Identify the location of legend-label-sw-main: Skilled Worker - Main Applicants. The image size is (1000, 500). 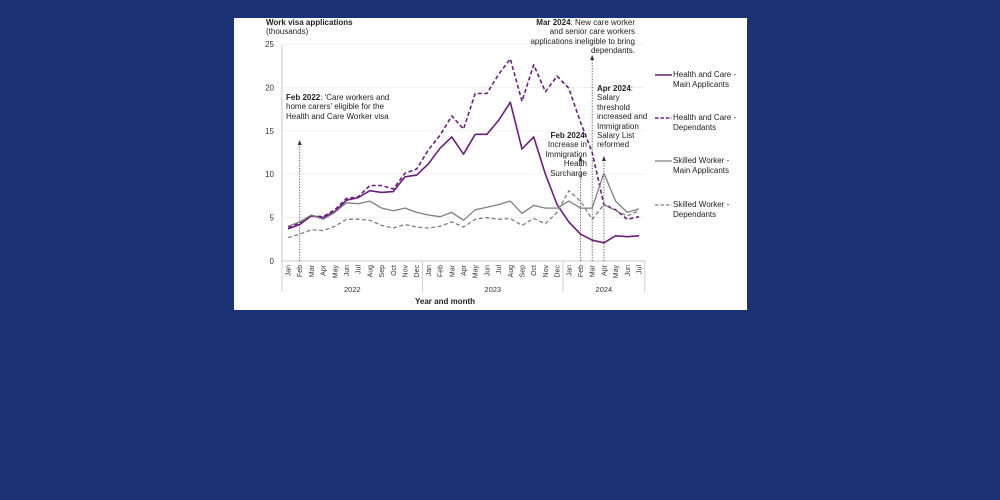
(701, 165).